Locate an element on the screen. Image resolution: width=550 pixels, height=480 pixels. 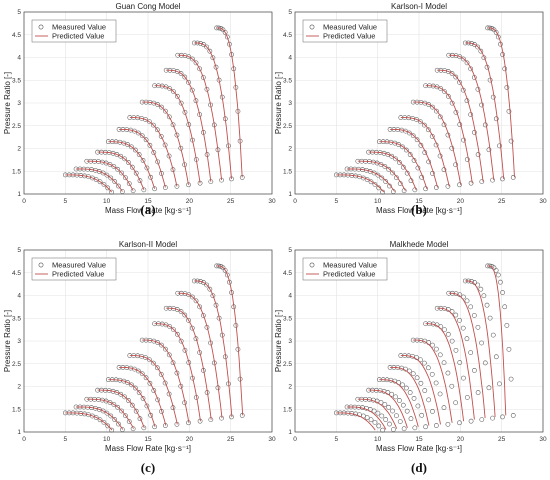
y-tick-label: 4.5 is located at coordinates (287, 35).